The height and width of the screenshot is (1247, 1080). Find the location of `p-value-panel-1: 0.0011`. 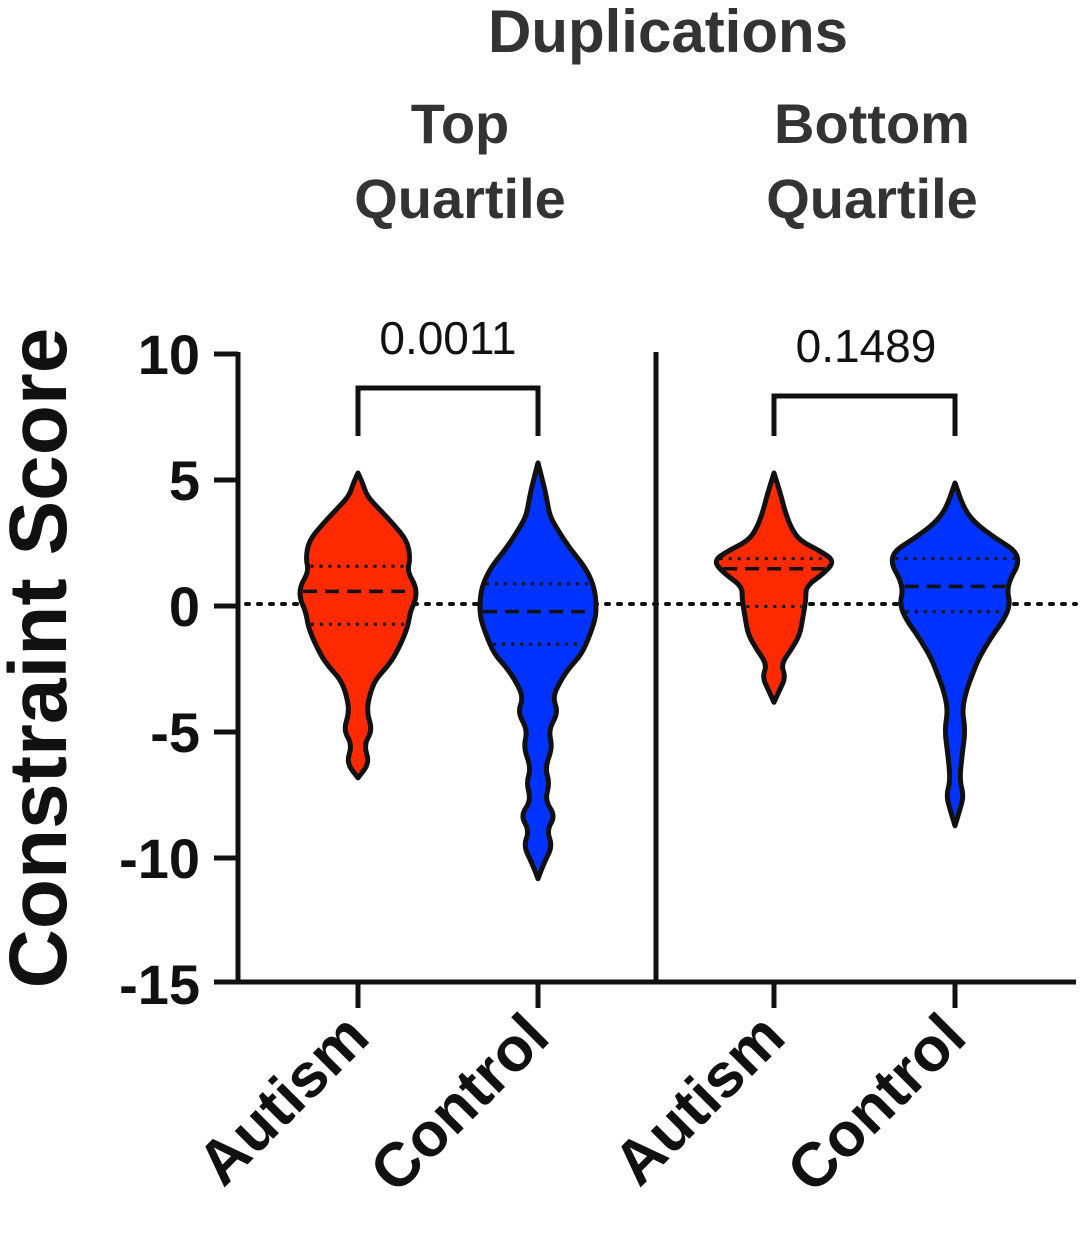

p-value-panel-1: 0.0011 is located at coordinates (447, 338).